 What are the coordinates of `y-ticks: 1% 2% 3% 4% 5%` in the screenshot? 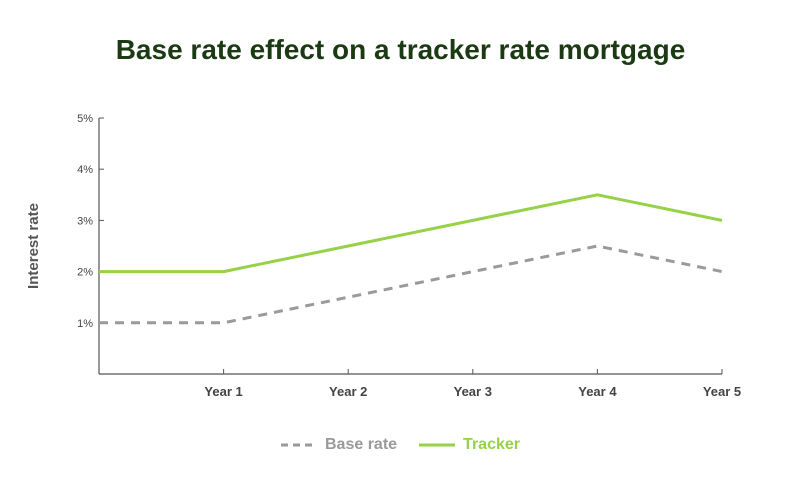 It's located at (90, 221).